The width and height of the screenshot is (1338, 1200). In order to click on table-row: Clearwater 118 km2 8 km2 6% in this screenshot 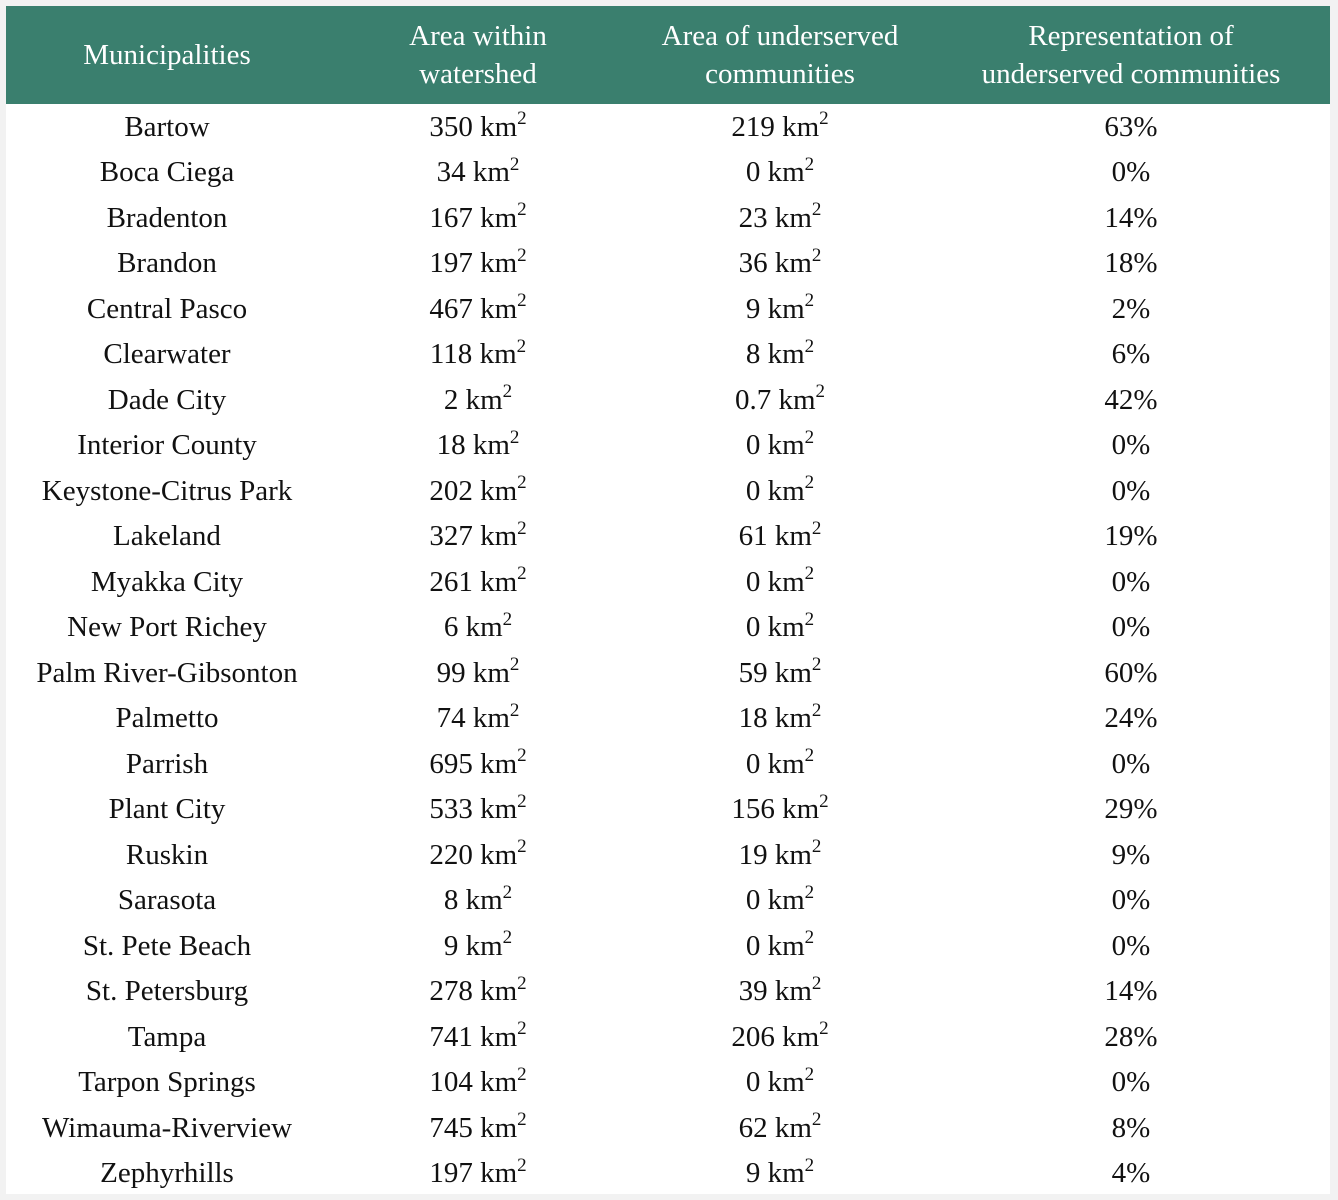, I will do `click(668, 355)`.